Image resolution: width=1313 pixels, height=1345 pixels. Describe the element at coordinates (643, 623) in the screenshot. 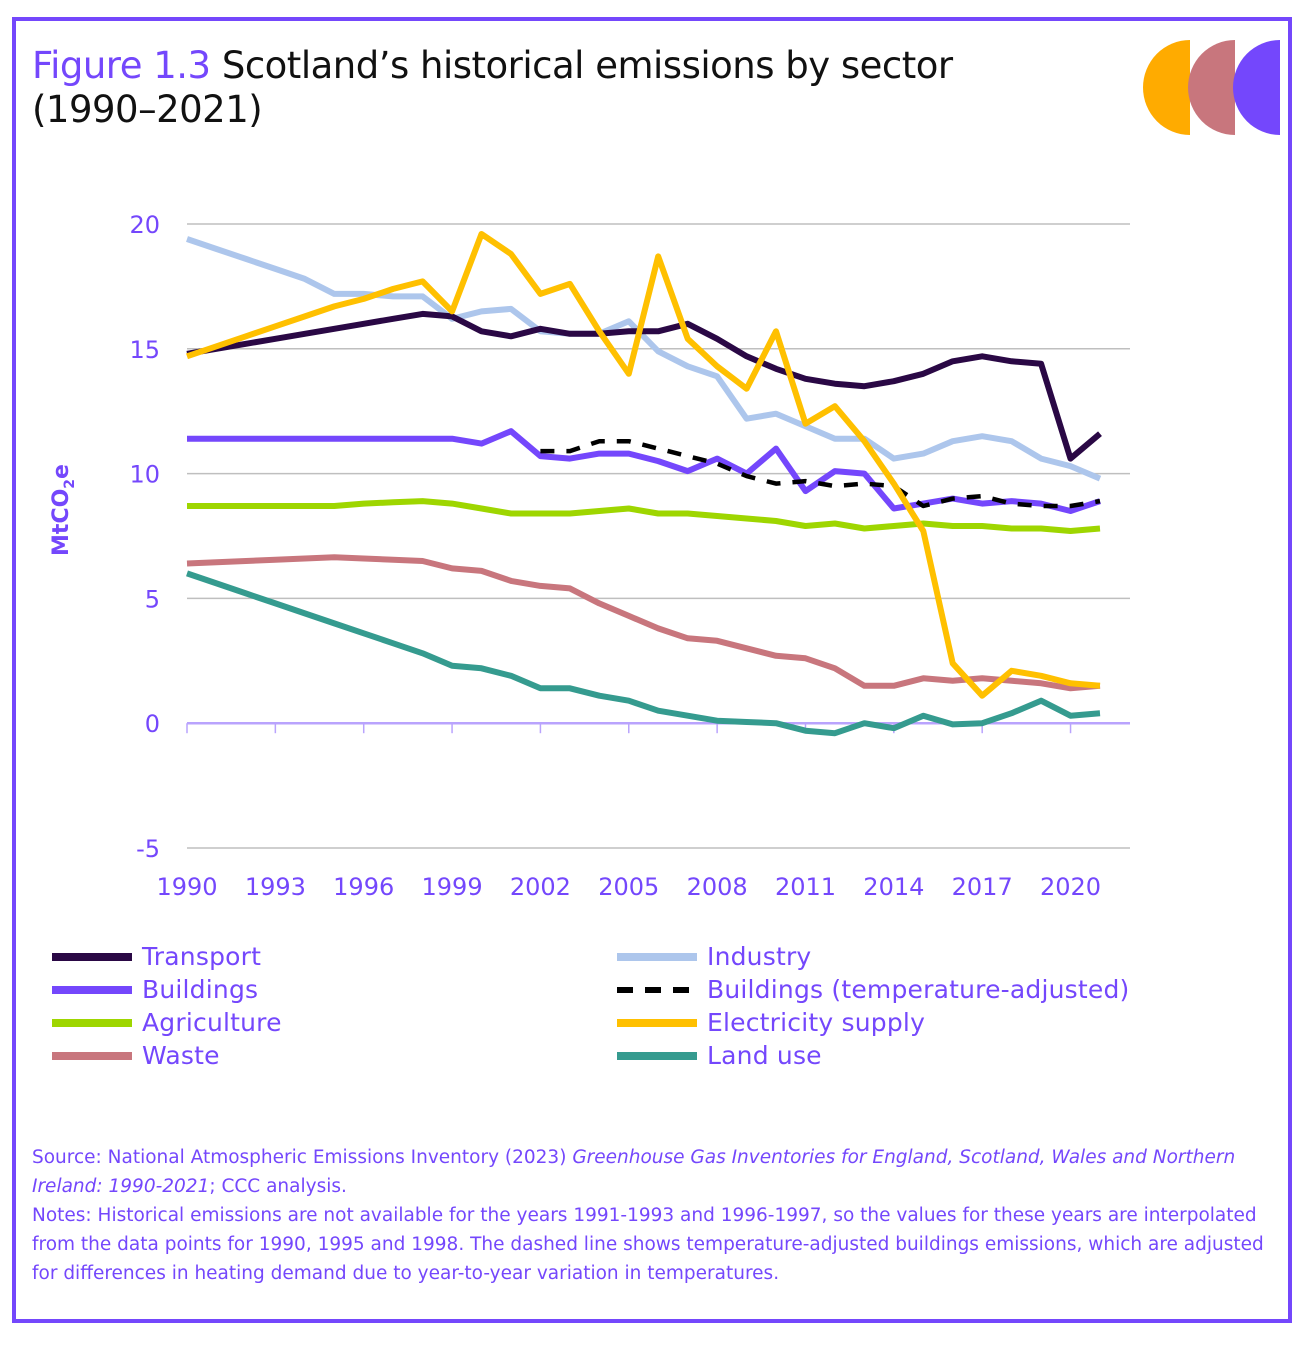

I see `series-line-waste` at that location.